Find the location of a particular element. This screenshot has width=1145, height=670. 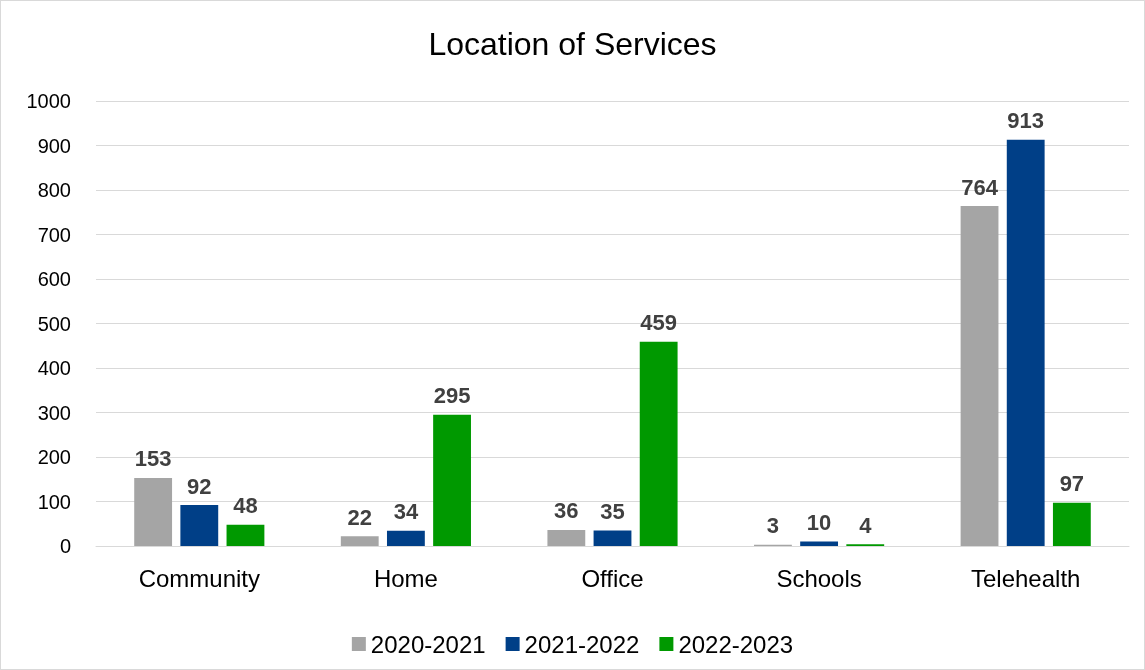

legend-label: 2020-2021 is located at coordinates (428, 644).